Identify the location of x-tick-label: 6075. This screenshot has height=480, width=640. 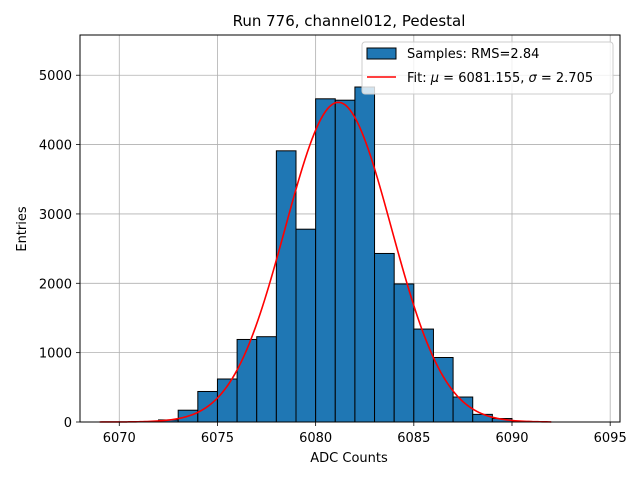
(217, 438).